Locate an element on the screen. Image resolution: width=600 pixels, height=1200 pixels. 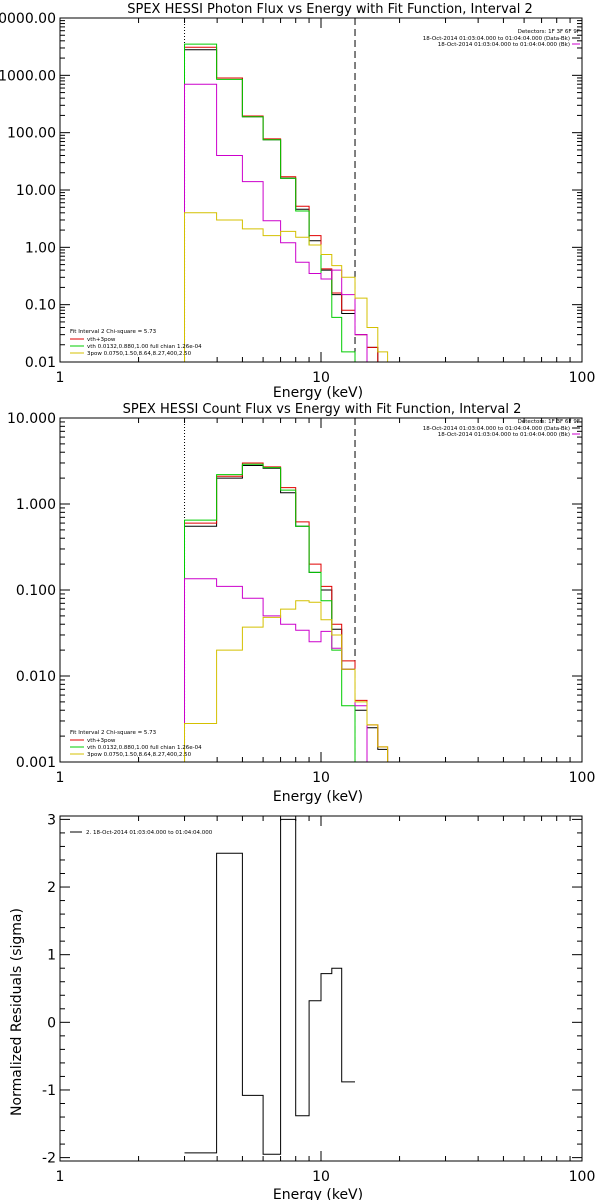
y-tick-label: 1 is located at coordinates (51, 956).